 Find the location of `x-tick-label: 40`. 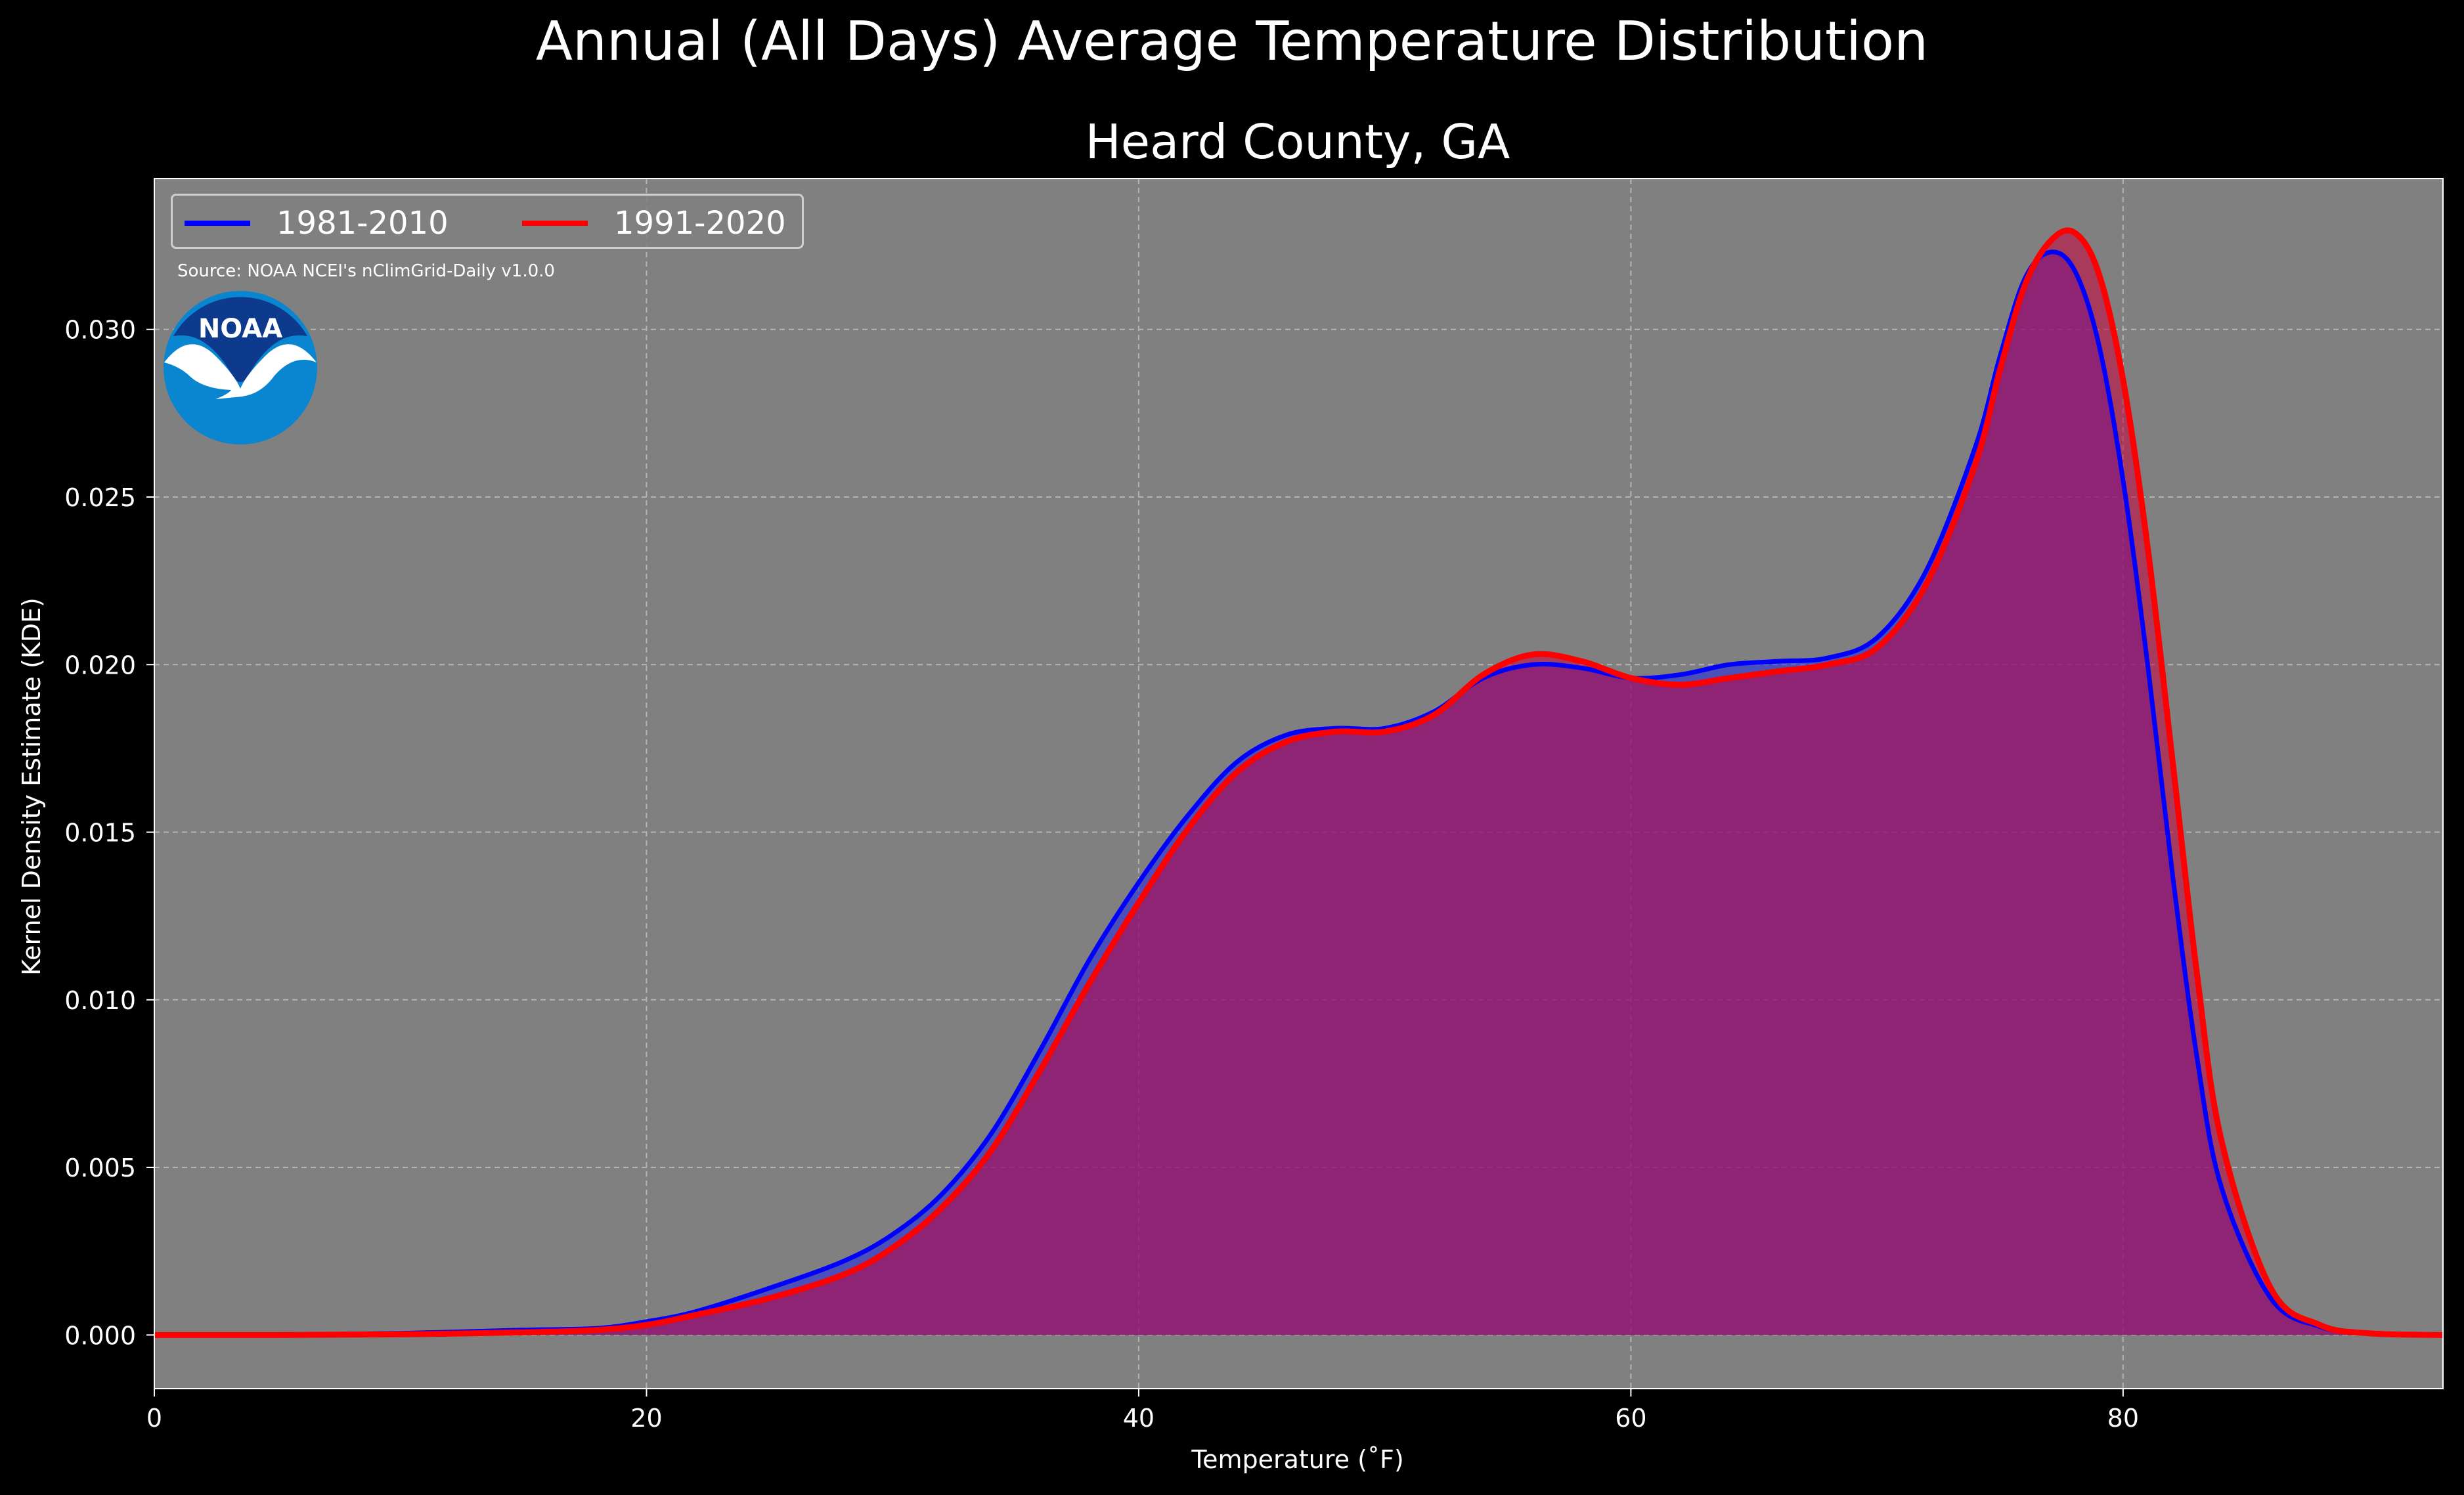

x-tick-label: 40 is located at coordinates (1139, 1418).